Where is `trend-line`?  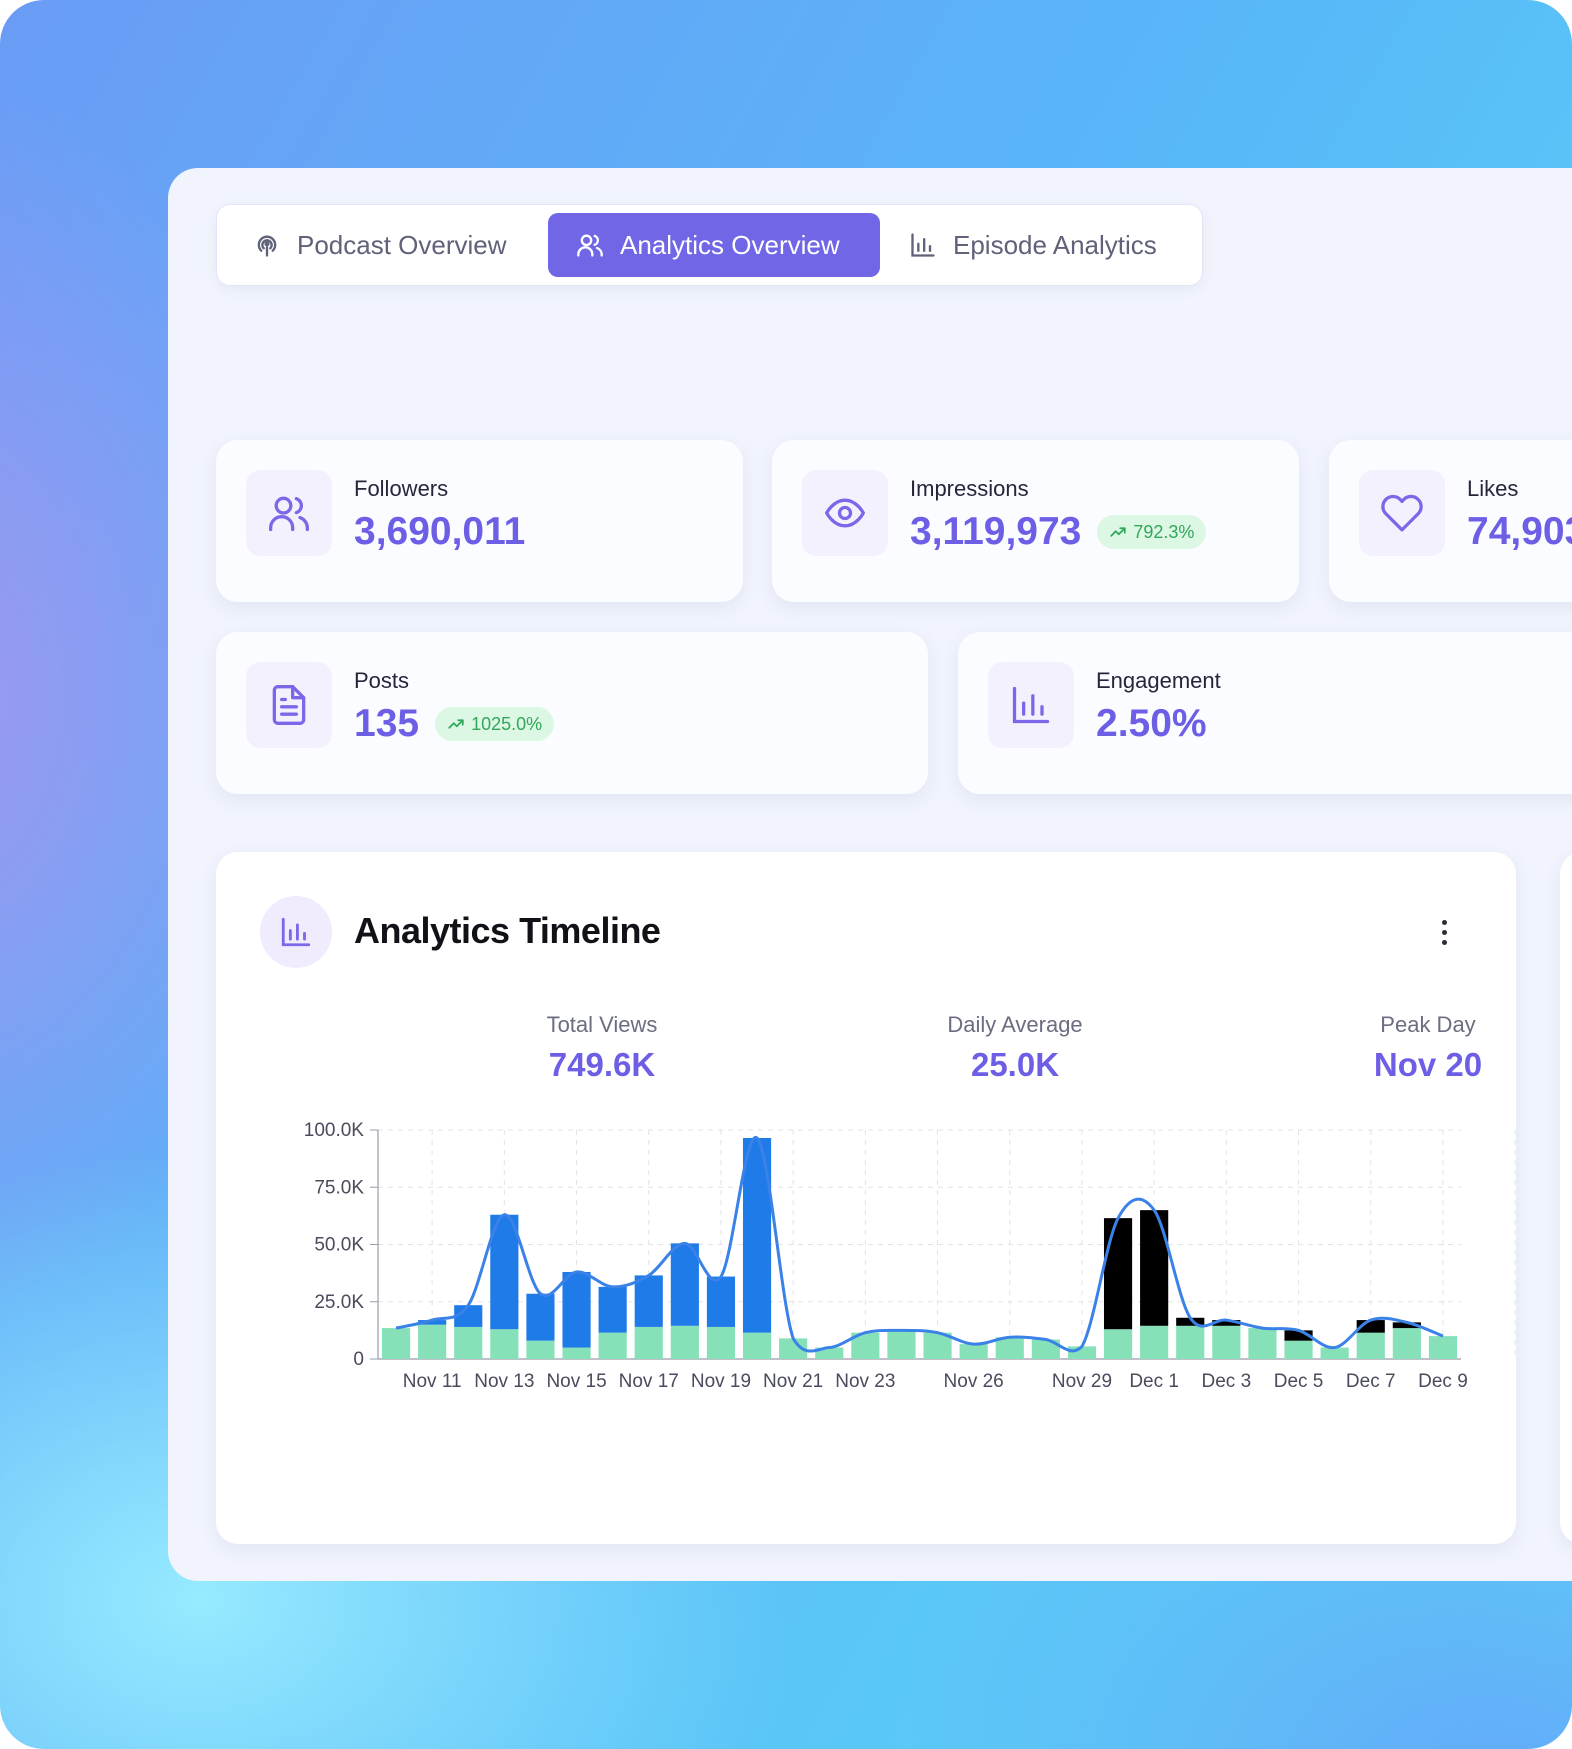
trend-line is located at coordinates (919, 1244).